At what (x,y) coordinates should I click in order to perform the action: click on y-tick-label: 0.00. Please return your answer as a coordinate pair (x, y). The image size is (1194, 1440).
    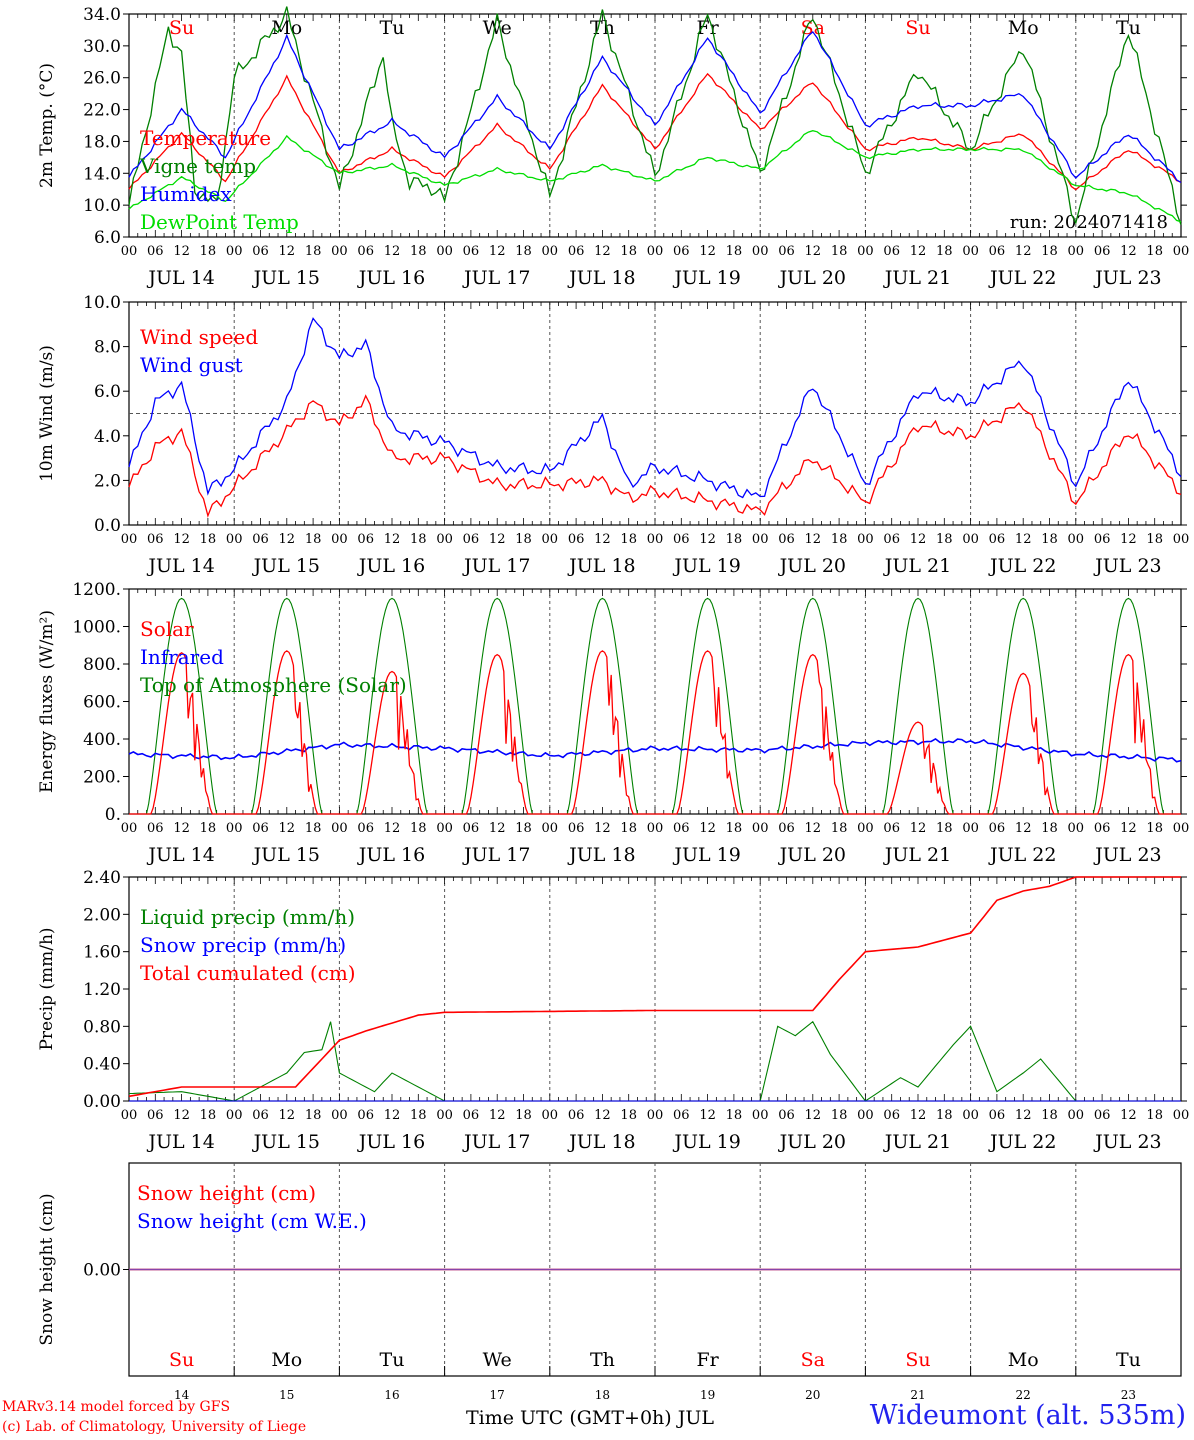
    Looking at the image, I should click on (102, 1271).